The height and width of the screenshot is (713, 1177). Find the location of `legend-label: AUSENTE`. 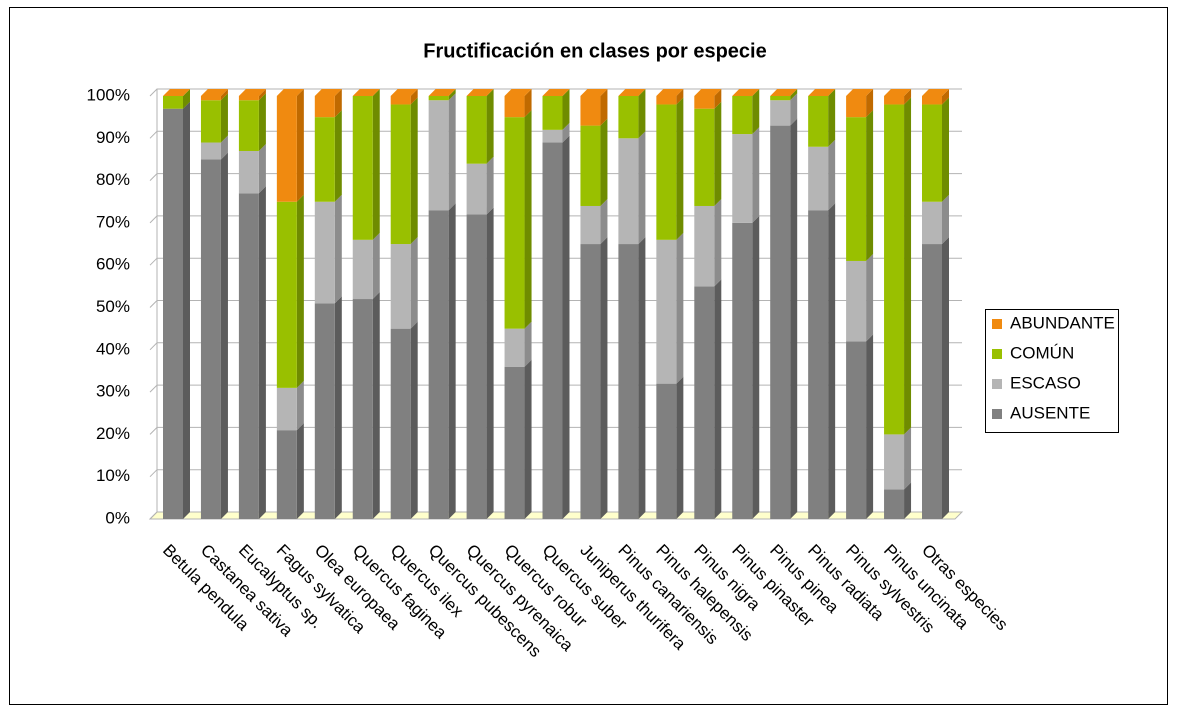

legend-label: AUSENTE is located at coordinates (1050, 412).